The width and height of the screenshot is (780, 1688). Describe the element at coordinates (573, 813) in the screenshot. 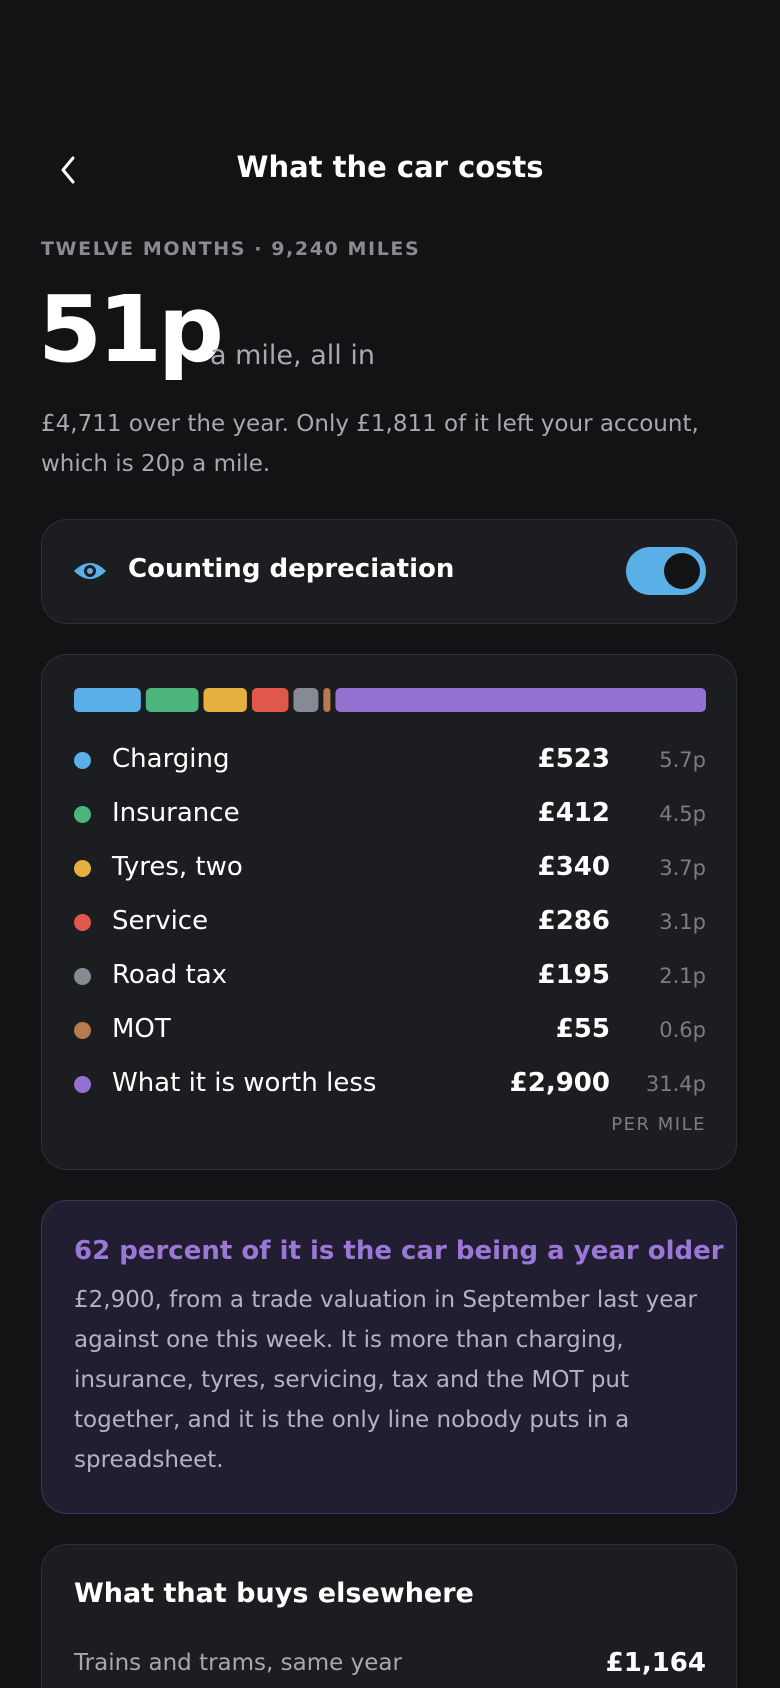

I see `item-amount: £412` at that location.